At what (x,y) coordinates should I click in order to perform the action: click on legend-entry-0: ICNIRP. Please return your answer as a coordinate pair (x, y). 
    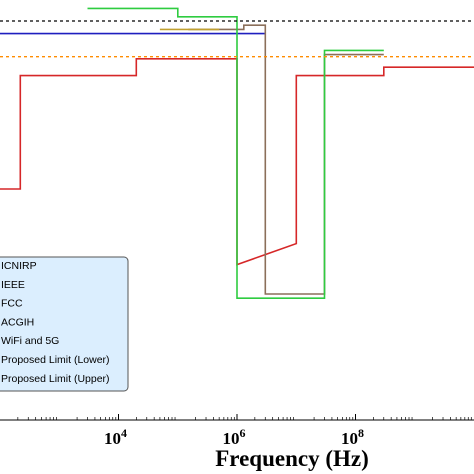
    Looking at the image, I should click on (19, 266).